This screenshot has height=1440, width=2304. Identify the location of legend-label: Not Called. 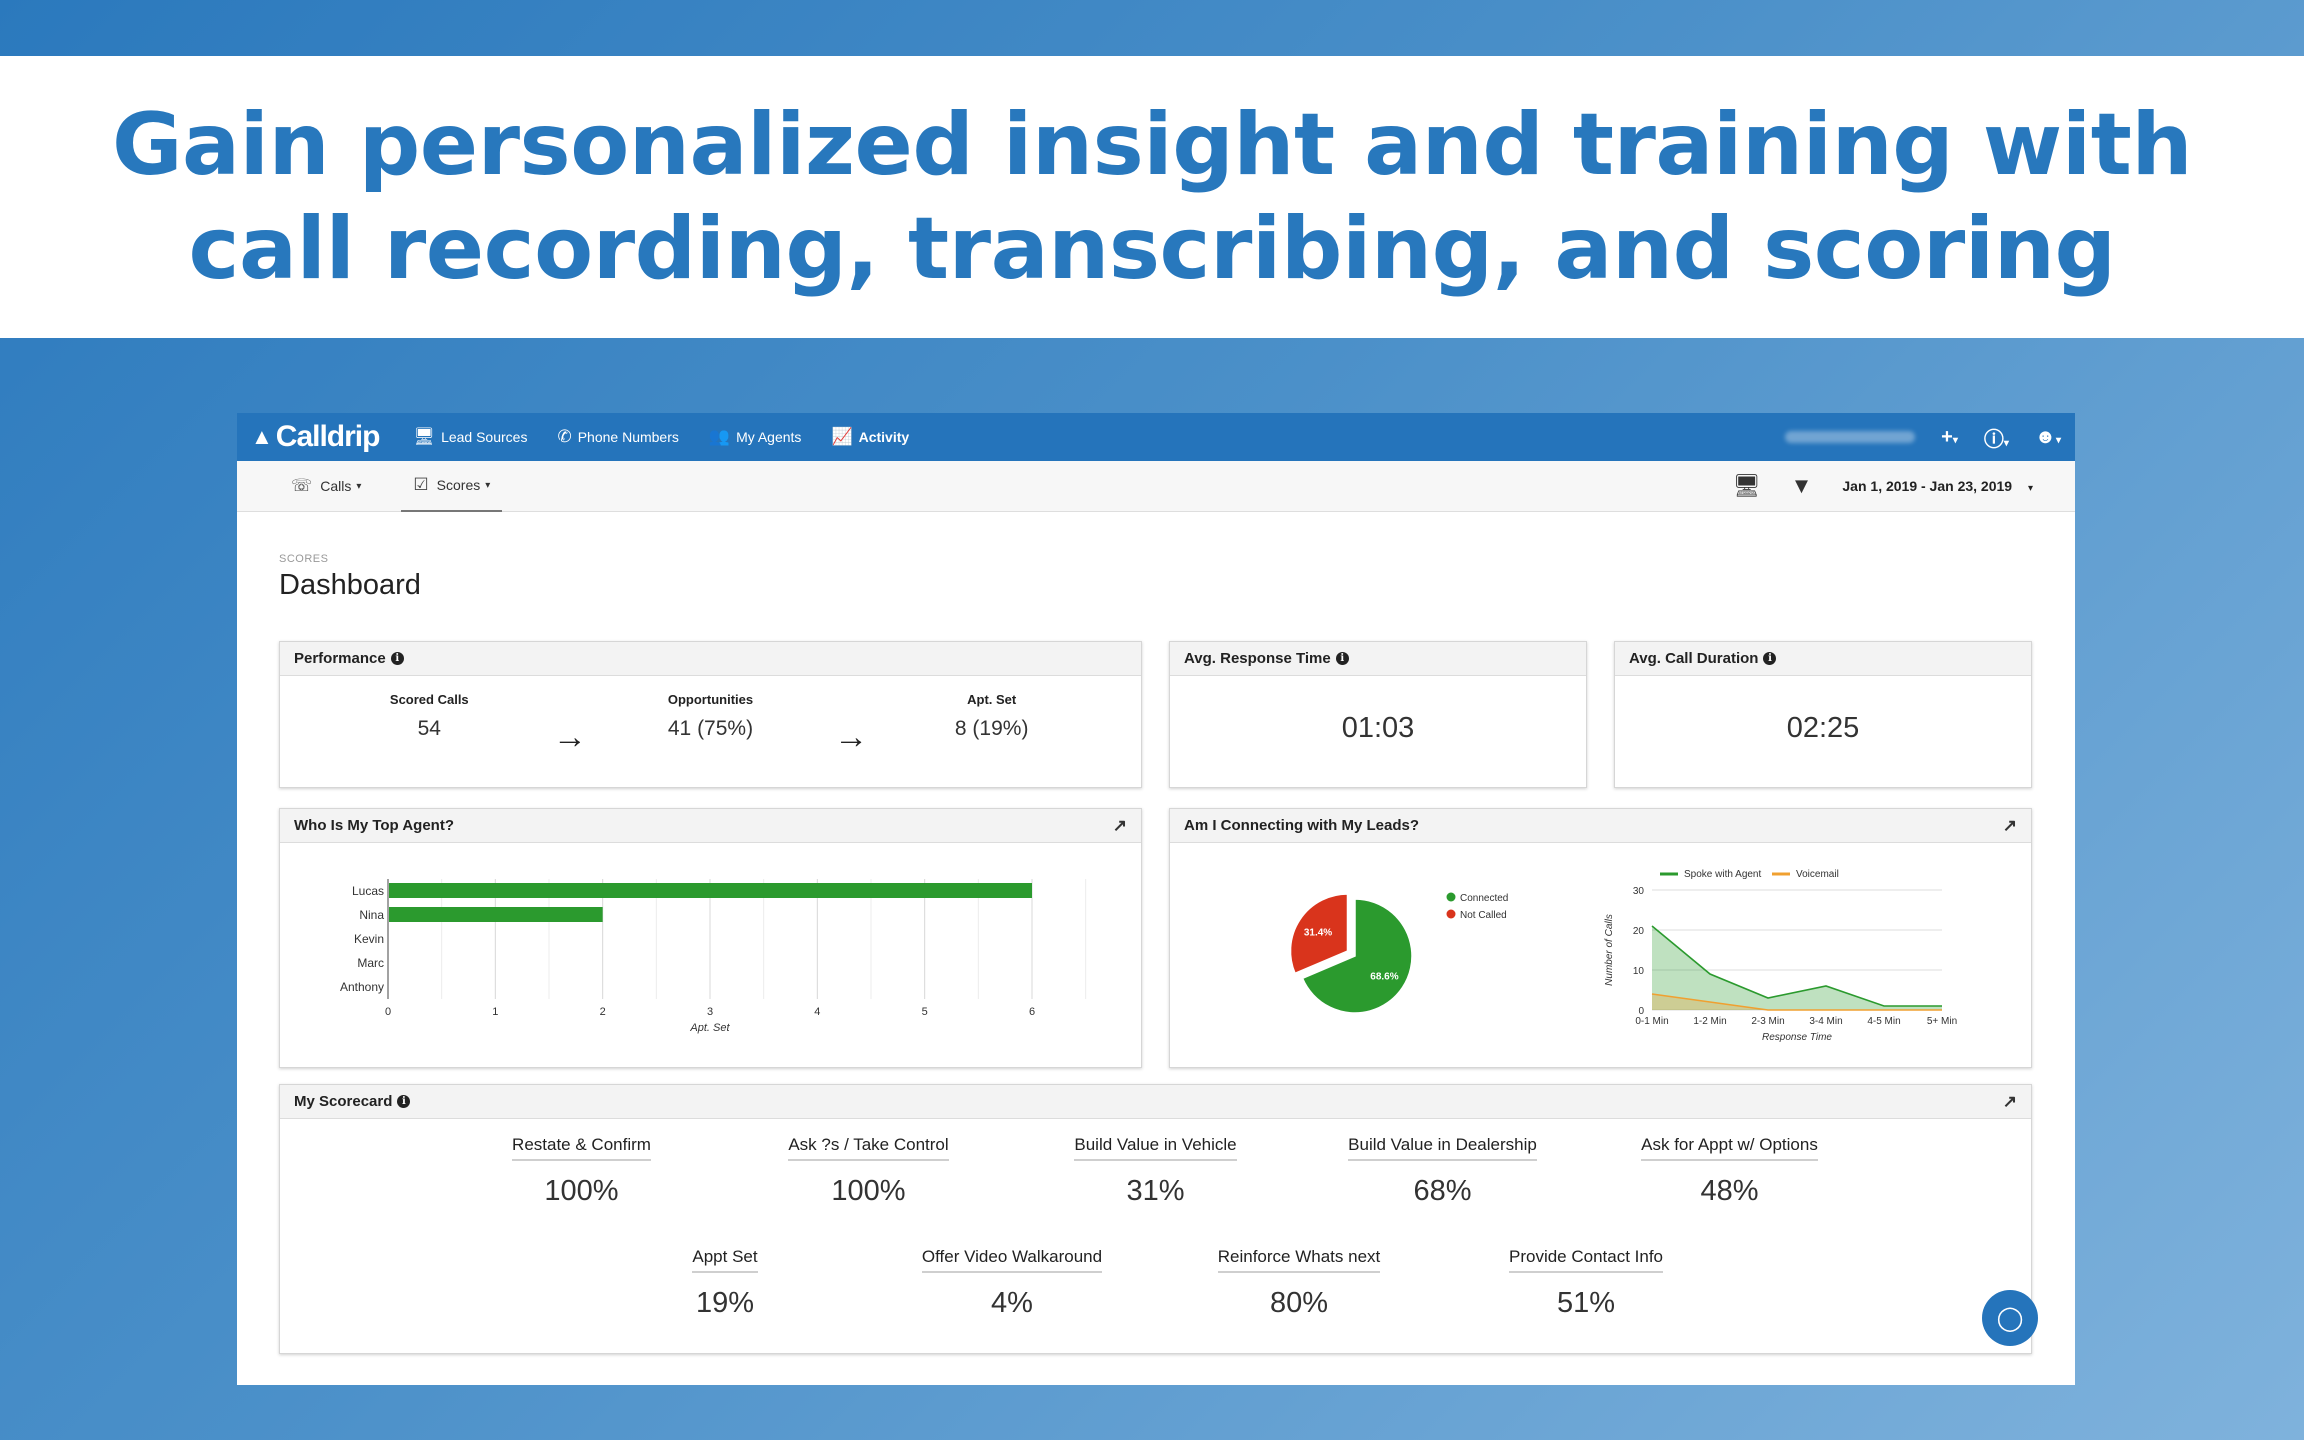
(1483, 915).